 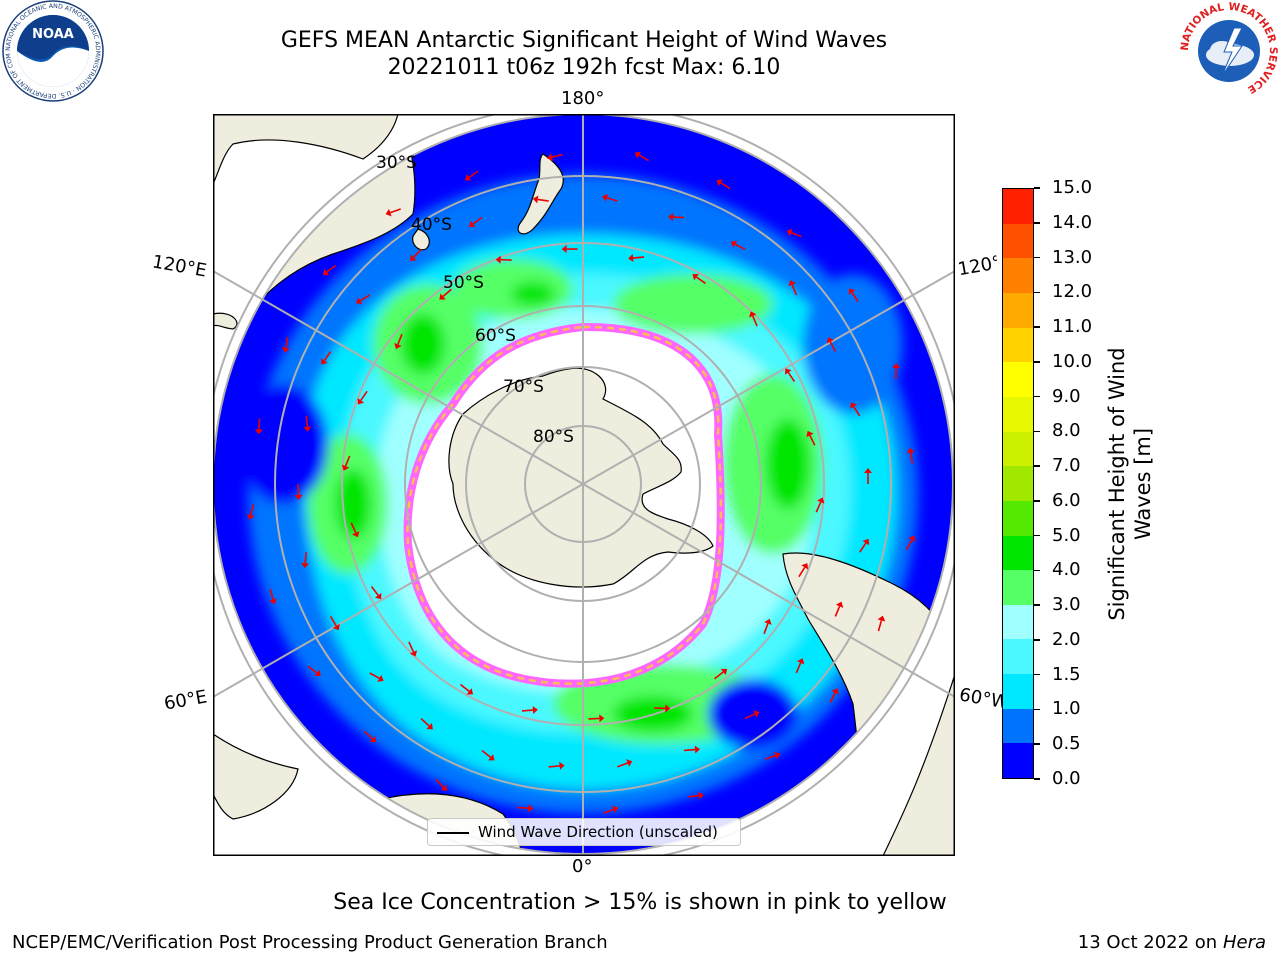 I want to click on colorbar-label-line2: Waves [m], so click(x=1143, y=484).